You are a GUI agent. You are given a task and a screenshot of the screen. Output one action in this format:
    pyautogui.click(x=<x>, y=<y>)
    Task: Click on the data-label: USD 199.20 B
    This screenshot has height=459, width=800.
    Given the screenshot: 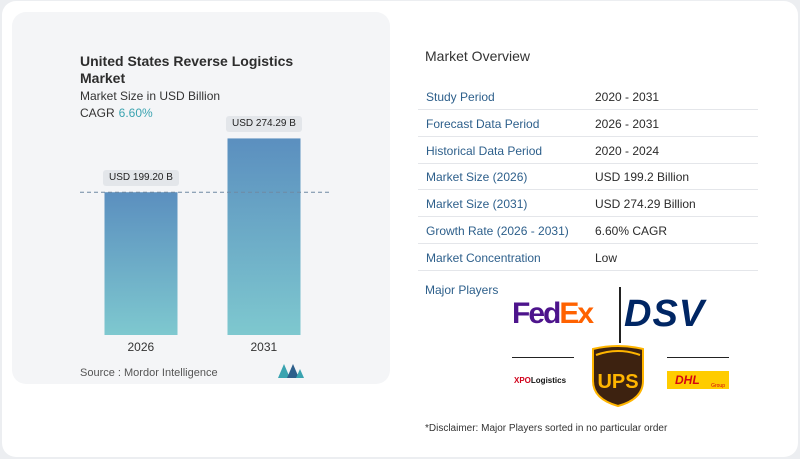 What is the action you would take?
    pyautogui.click(x=141, y=178)
    